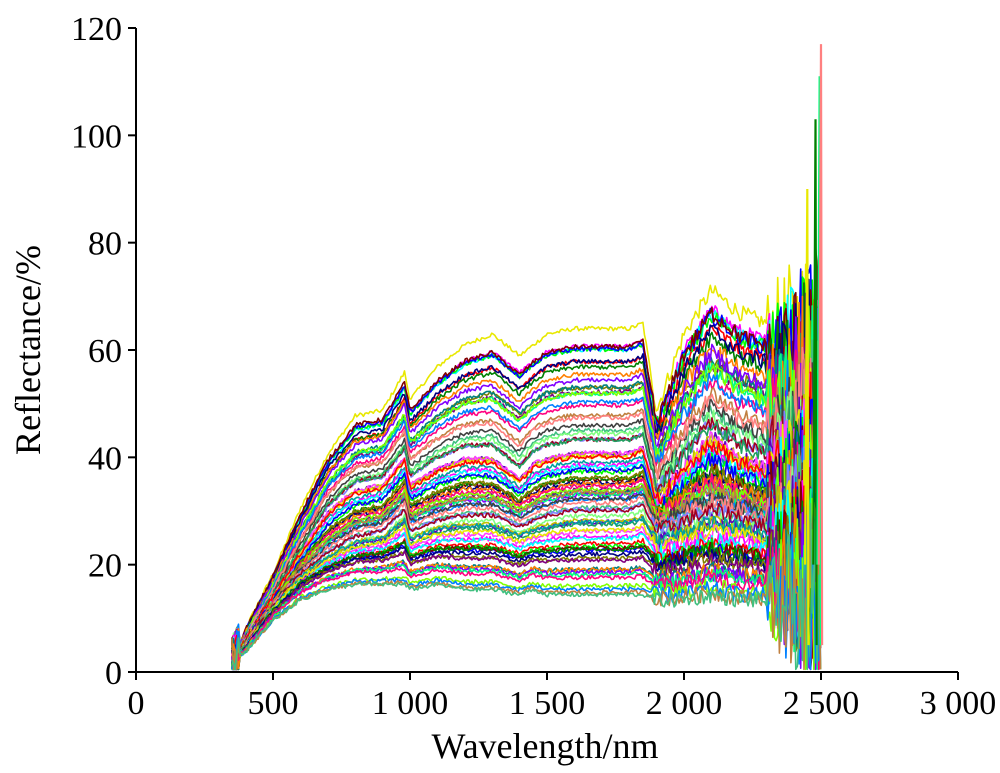  Describe the element at coordinates (113, 673) in the screenshot. I see `y-tick-label: 0` at that location.